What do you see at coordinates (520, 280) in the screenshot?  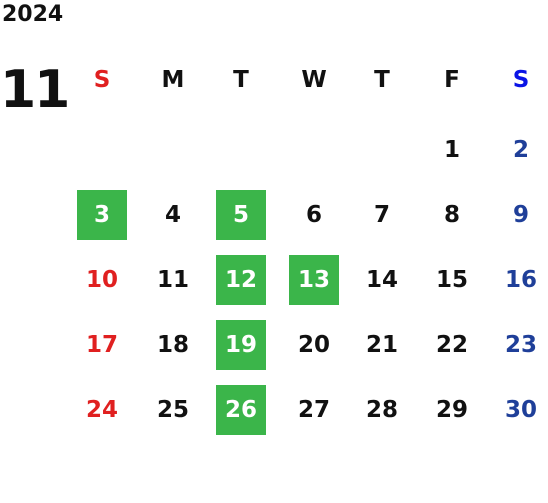 I see `day: 16` at bounding box center [520, 280].